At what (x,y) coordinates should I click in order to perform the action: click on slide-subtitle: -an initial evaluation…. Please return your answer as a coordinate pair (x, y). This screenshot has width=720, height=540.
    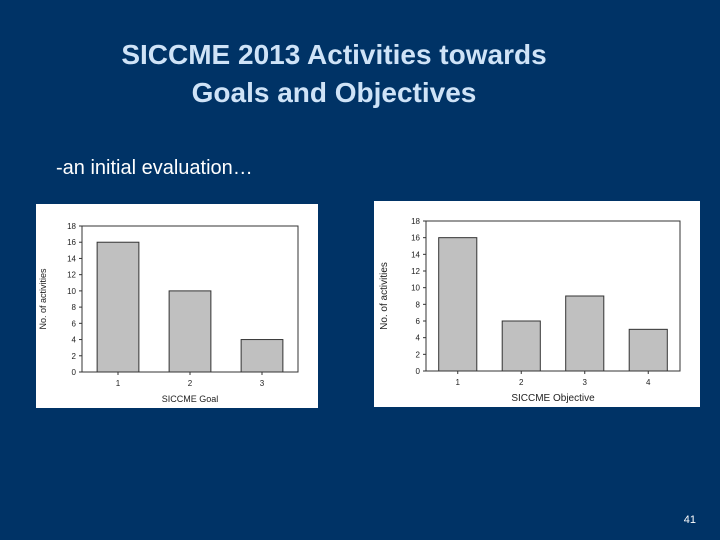
    Looking at the image, I should click on (154, 168).